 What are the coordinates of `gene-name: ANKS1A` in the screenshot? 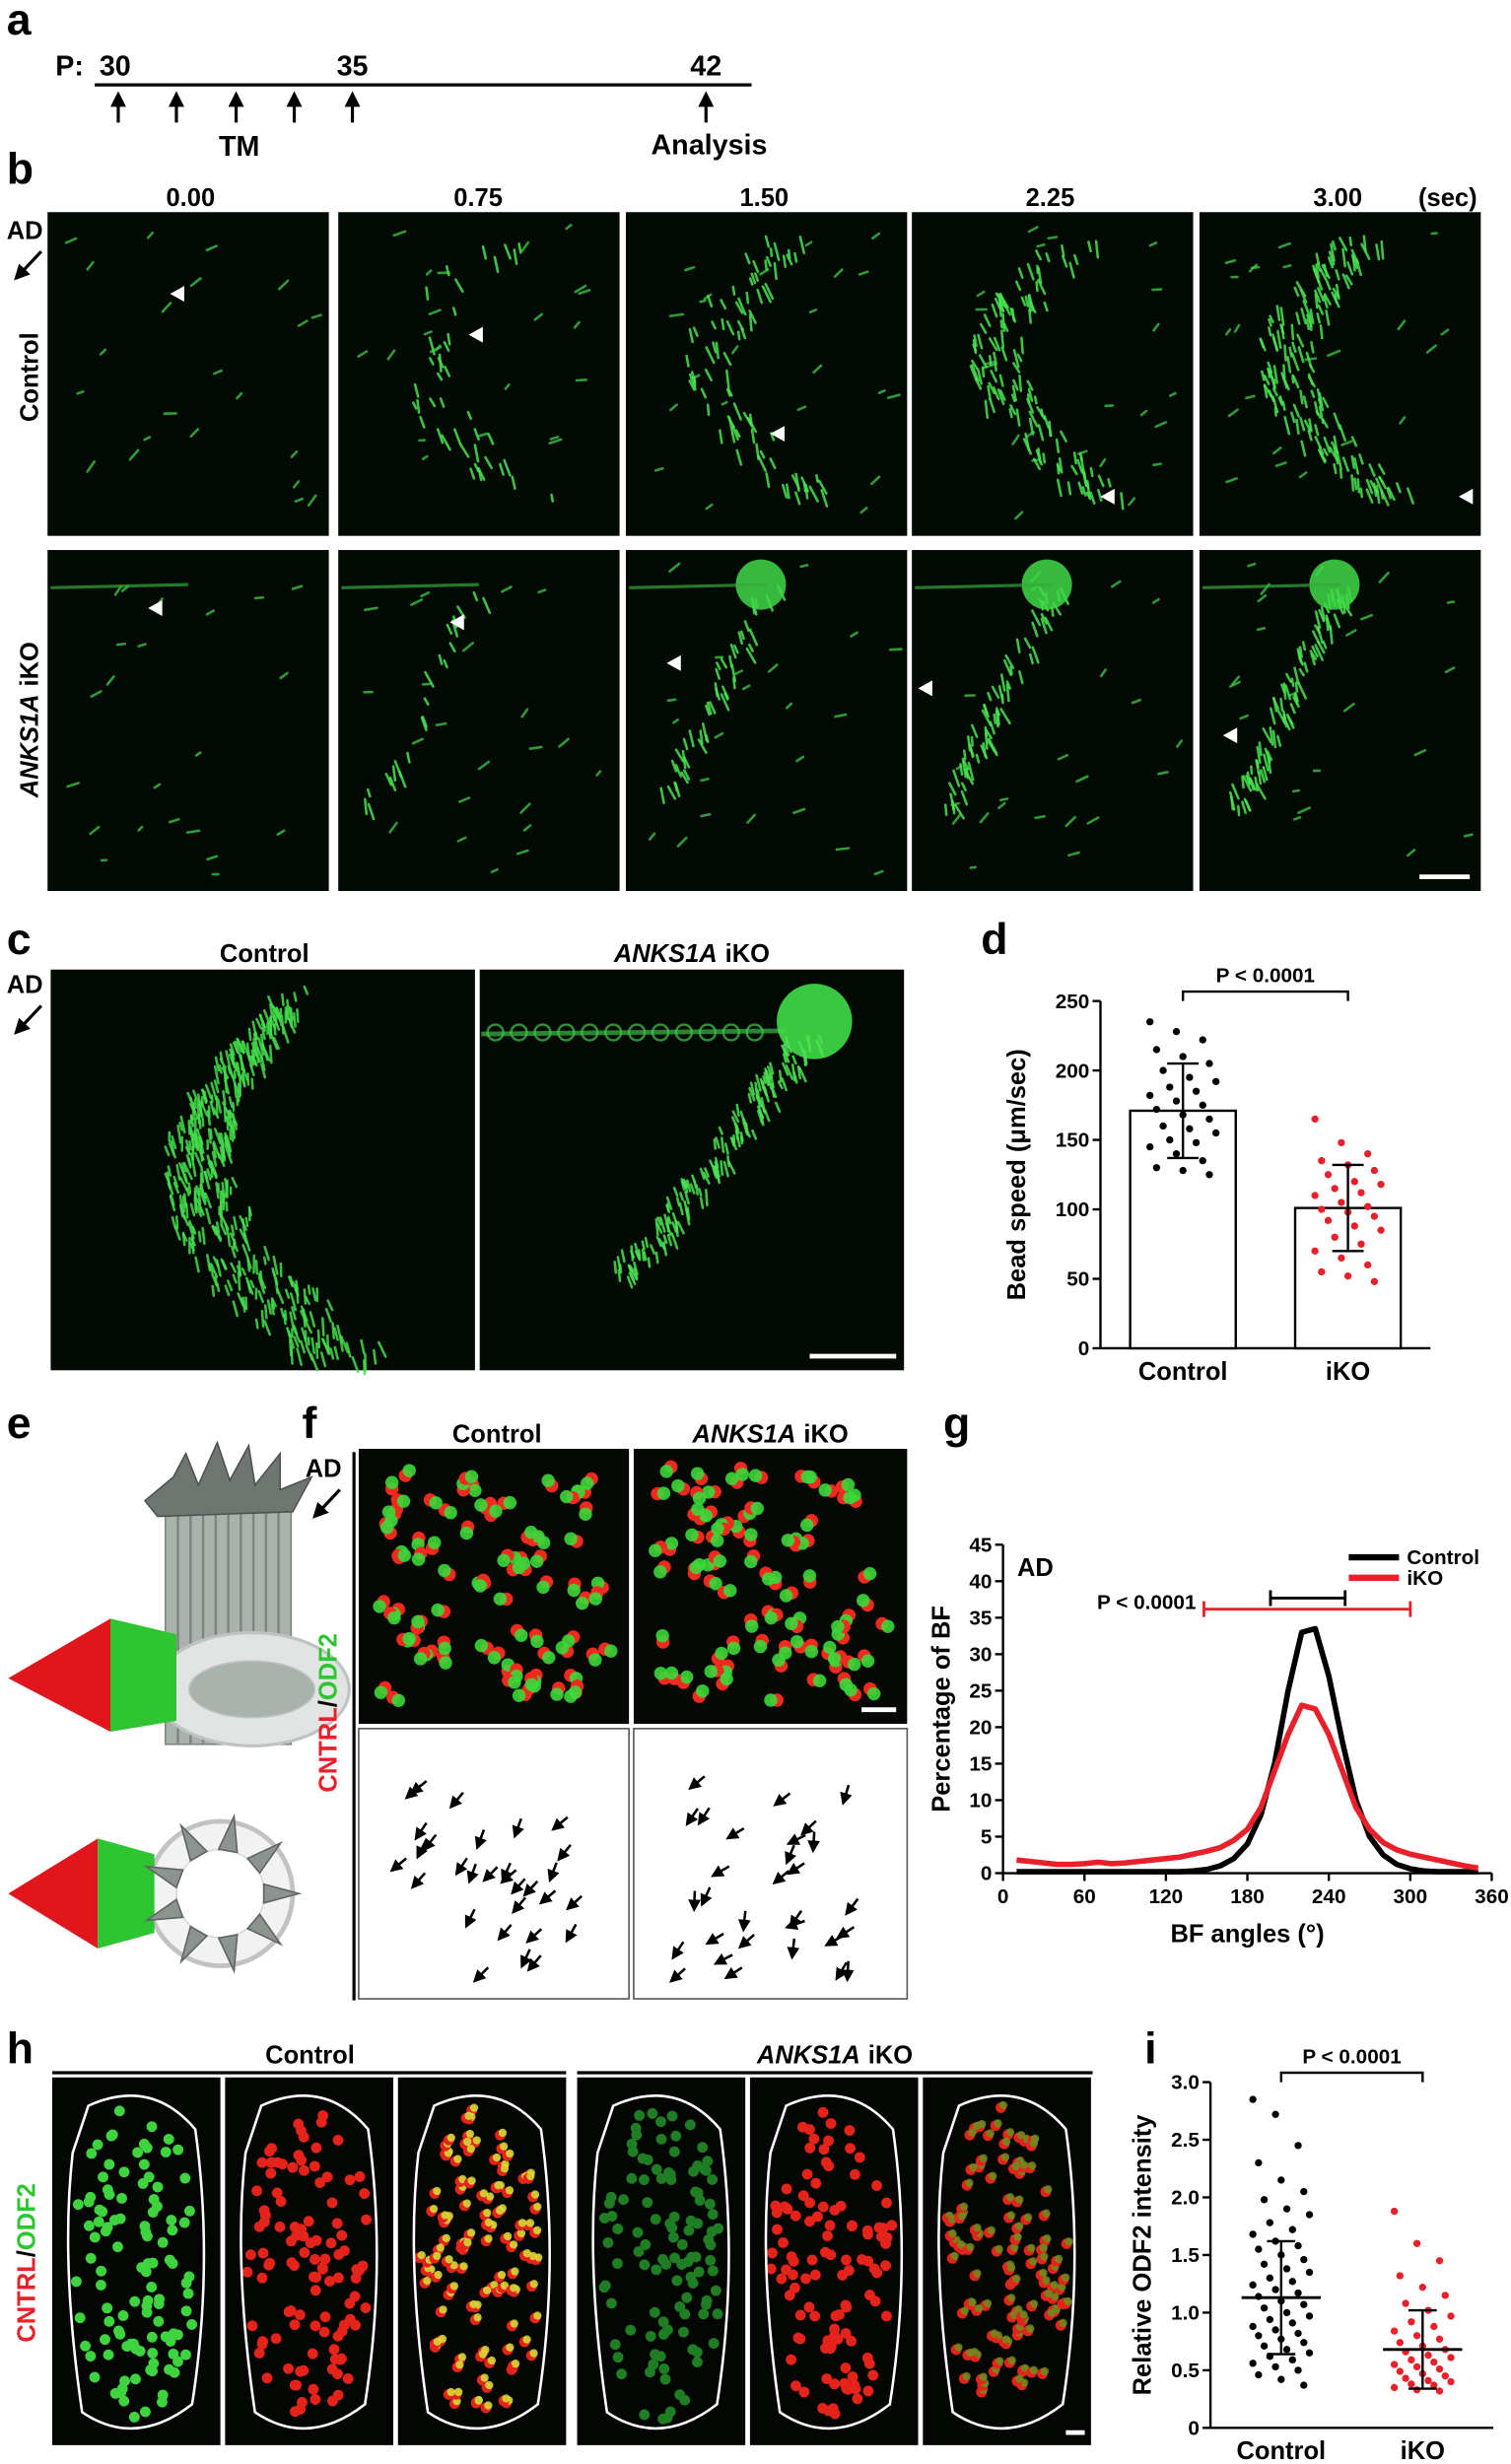 It's located at (665, 954).